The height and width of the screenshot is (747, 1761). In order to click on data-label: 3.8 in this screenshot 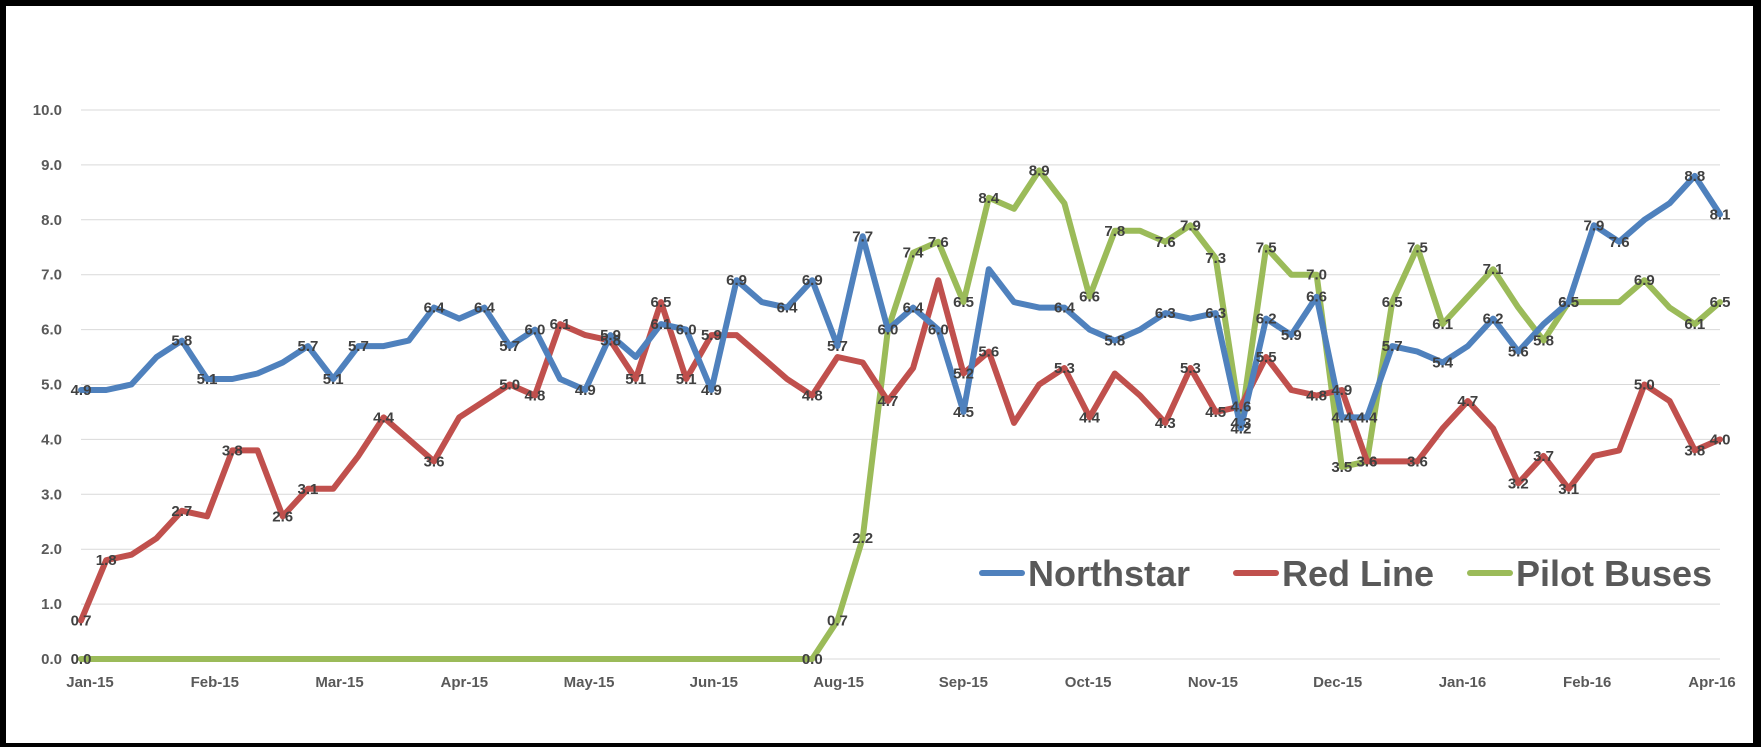, I will do `click(1694, 450)`.